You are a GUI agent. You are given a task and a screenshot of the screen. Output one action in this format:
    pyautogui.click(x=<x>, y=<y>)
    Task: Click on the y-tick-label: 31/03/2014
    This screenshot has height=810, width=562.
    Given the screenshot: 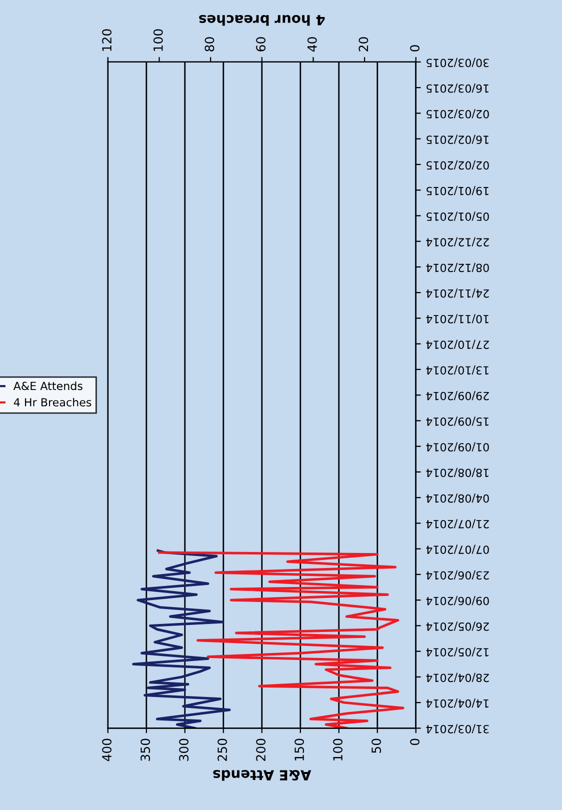 What is the action you would take?
    pyautogui.click(x=457, y=729)
    